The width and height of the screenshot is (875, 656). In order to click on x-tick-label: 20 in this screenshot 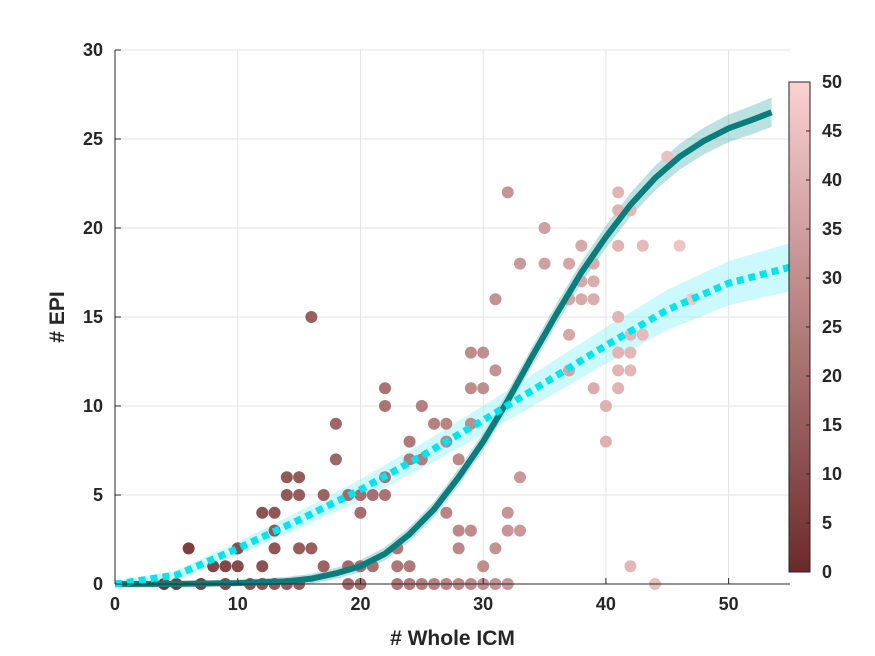, I will do `click(360, 604)`.